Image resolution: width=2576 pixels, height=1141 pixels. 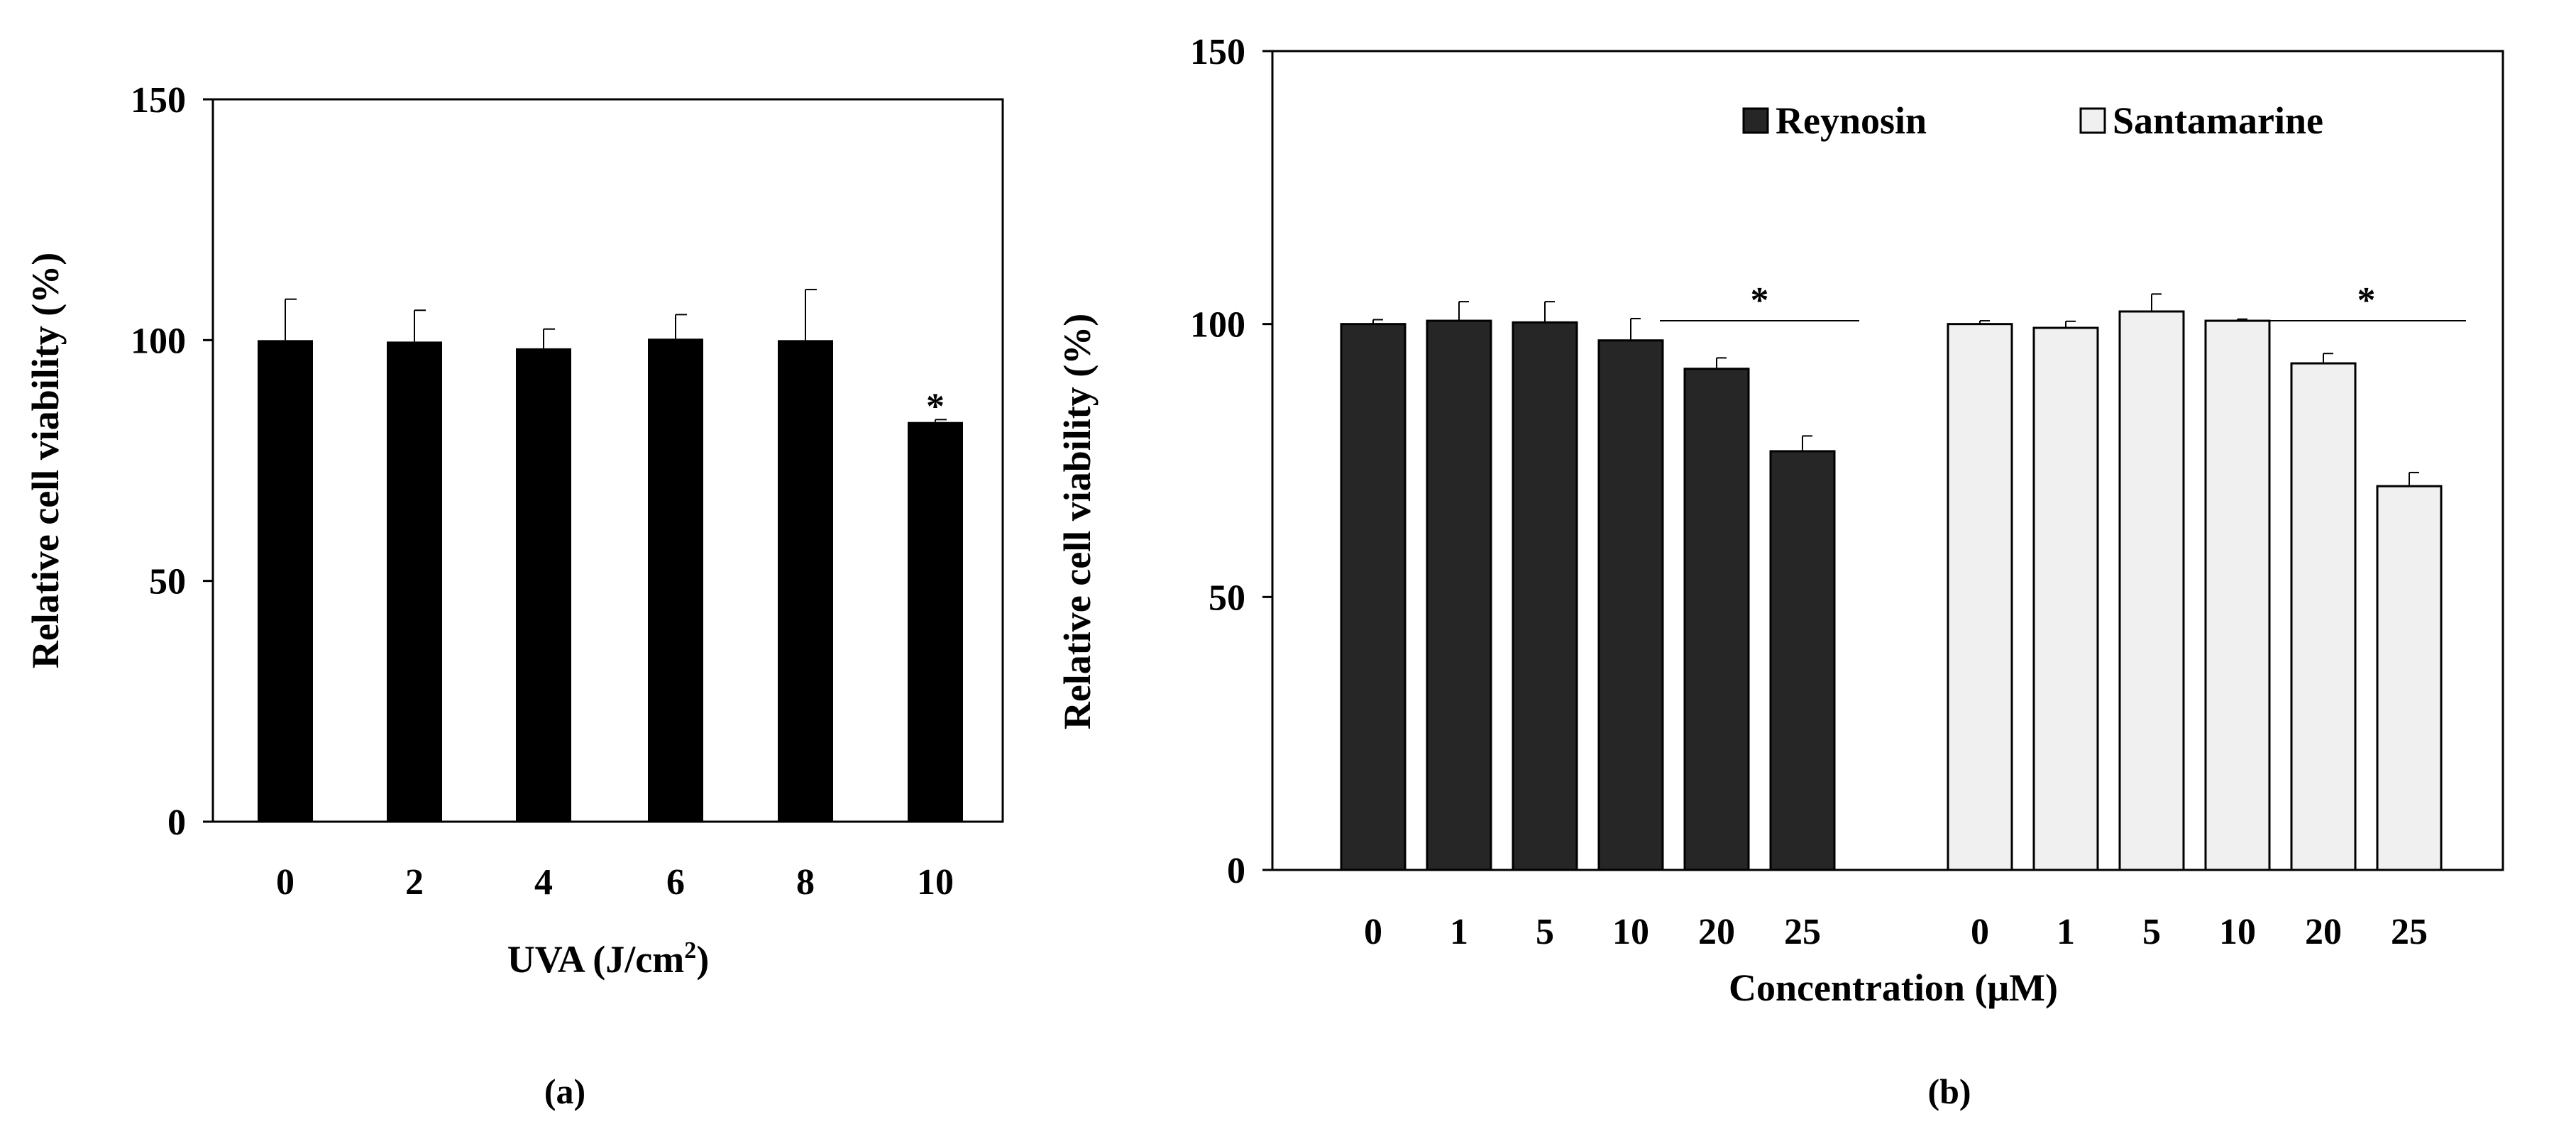 What do you see at coordinates (167, 582) in the screenshot?
I see `panel-a-y-tick-label: 50` at bounding box center [167, 582].